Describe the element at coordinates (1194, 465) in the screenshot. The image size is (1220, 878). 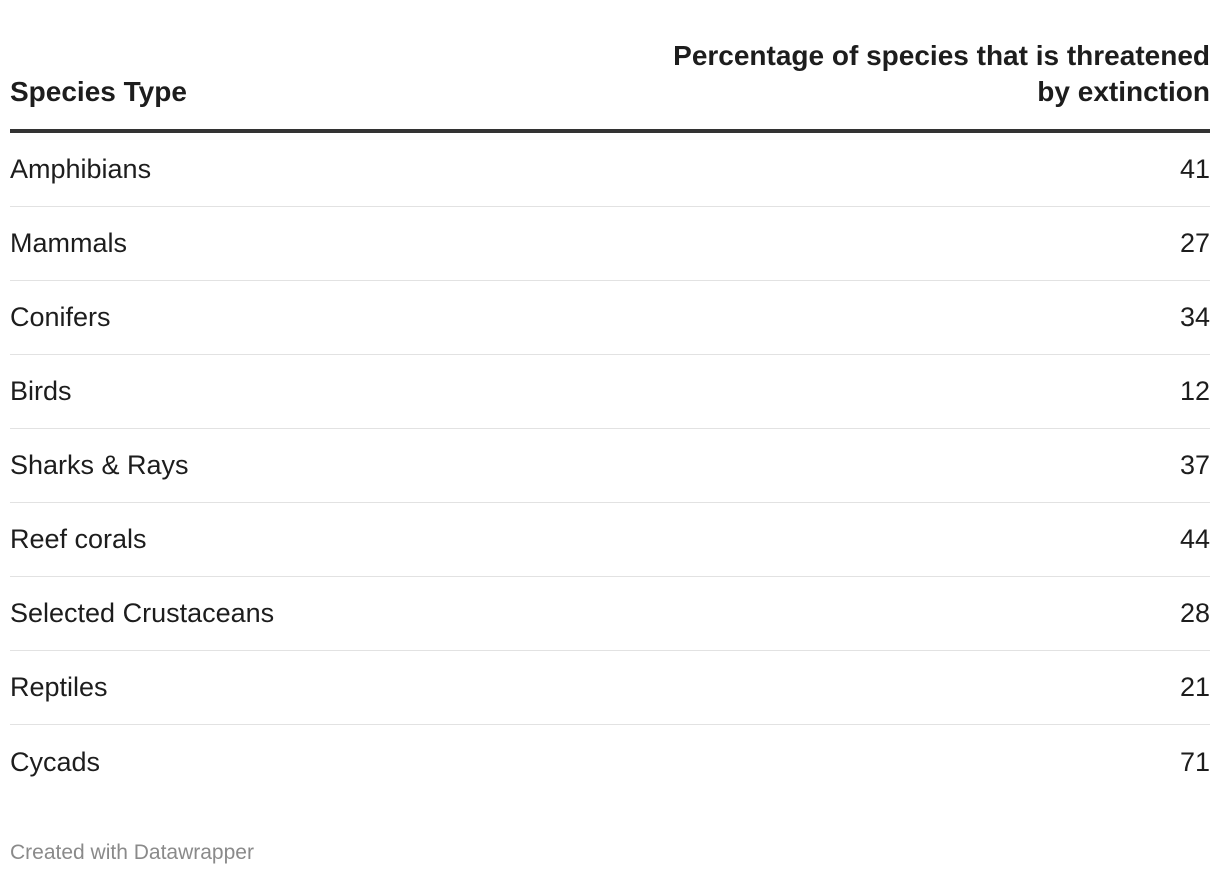
I see `percentage-value-cell: 37` at that location.